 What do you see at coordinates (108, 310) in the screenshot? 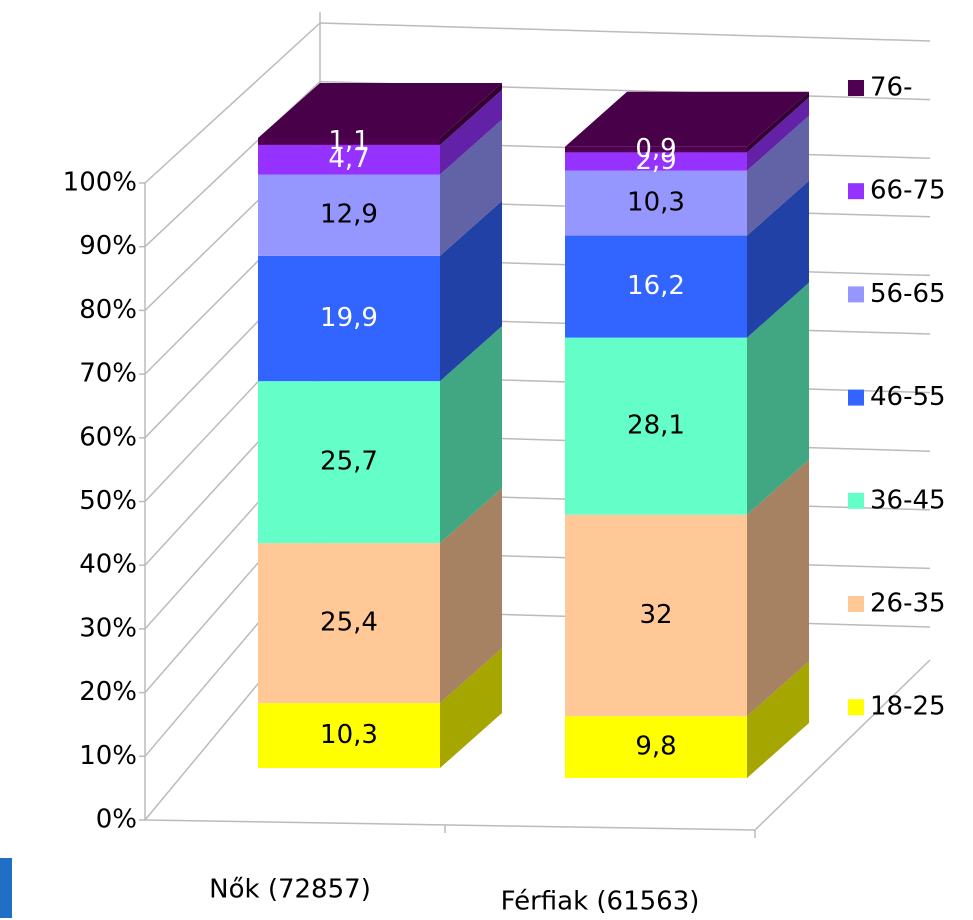
I see `y-tick-label: 80%` at bounding box center [108, 310].